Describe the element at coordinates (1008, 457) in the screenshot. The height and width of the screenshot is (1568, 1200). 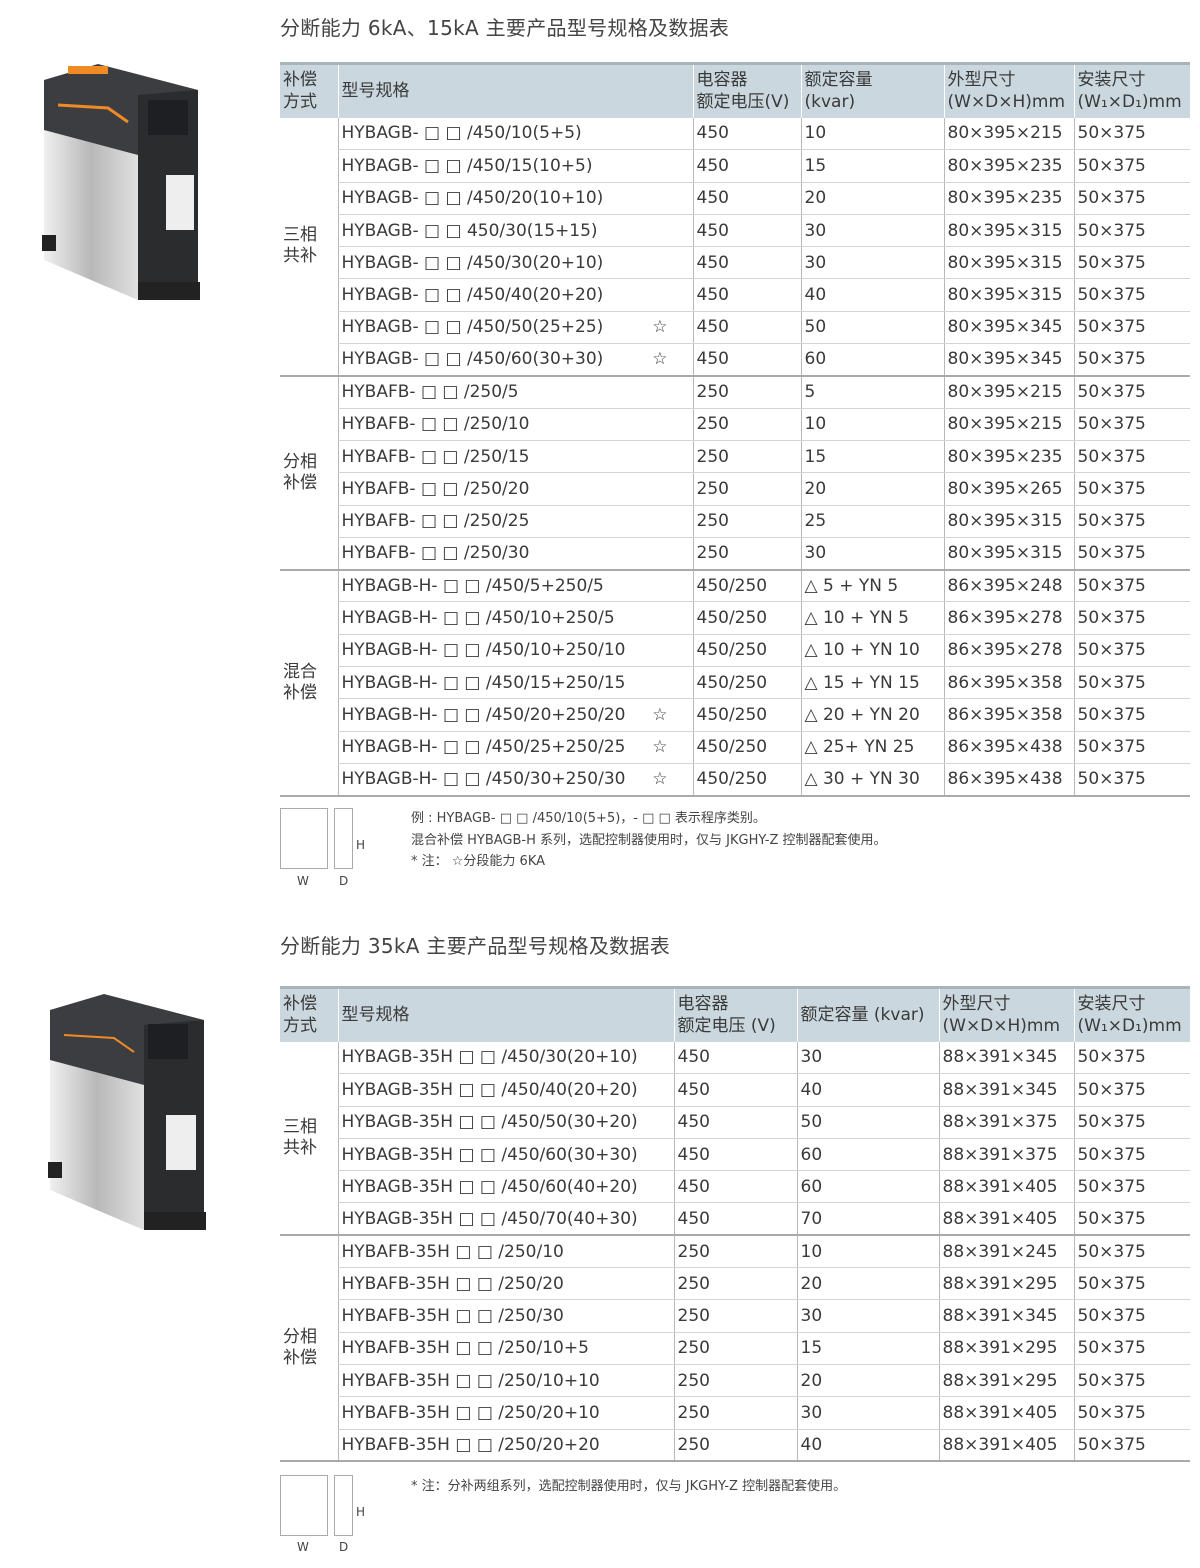
I see `value-cell: 80×395×235` at that location.